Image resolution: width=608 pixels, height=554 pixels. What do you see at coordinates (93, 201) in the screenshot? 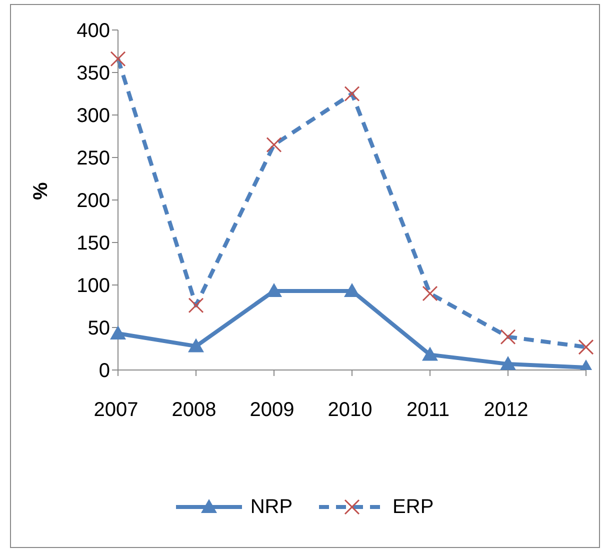
I see `y-tick-label: 200` at bounding box center [93, 201].